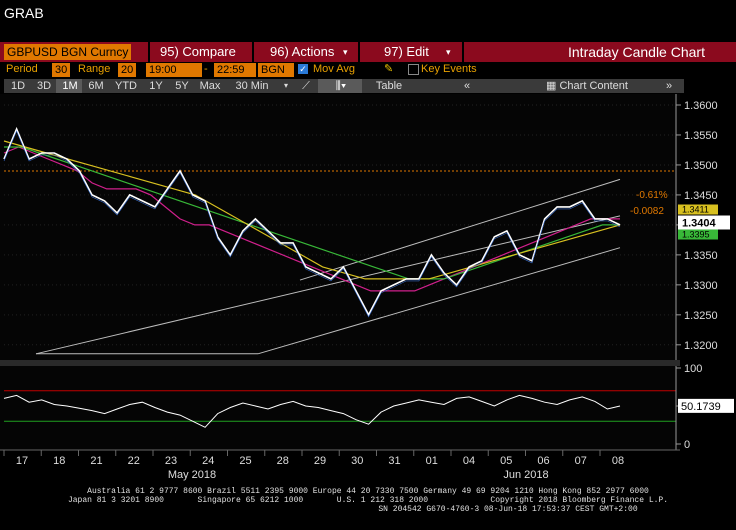  I want to click on change-abs-label: -0.0082, so click(647, 211).